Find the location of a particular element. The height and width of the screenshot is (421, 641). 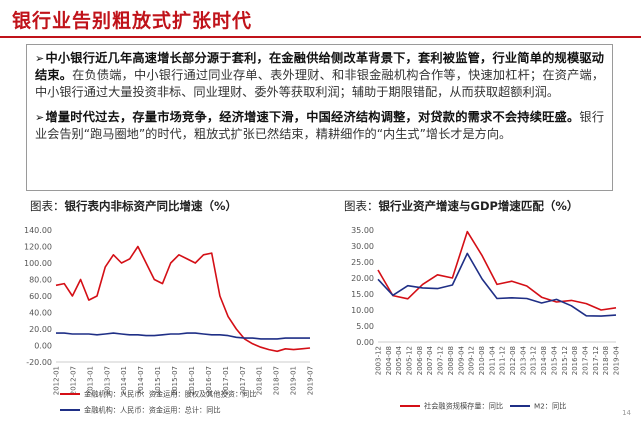

y-tick-label: 30.00 is located at coordinates (362, 246).